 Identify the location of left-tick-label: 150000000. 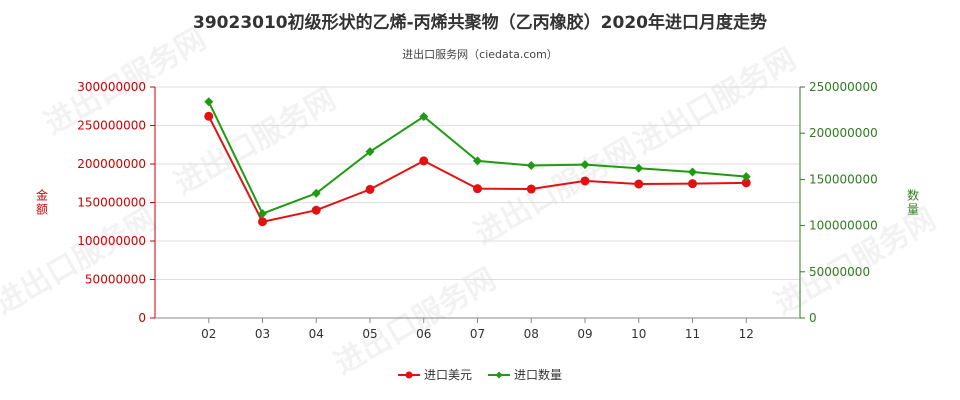
(111, 203).